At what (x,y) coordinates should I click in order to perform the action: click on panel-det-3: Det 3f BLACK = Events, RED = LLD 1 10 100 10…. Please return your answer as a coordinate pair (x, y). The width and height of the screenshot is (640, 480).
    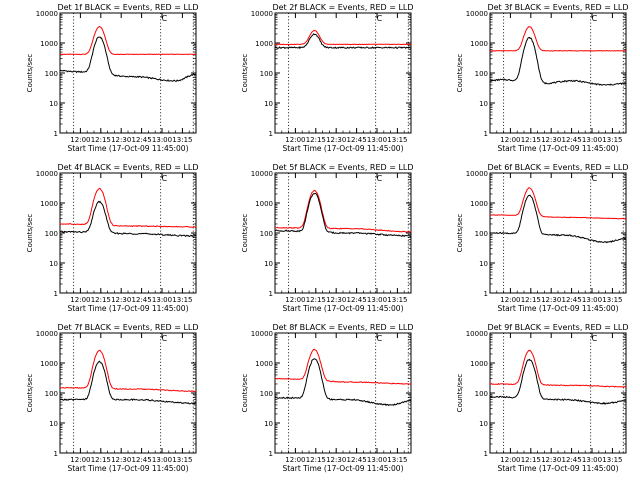
    Looking at the image, I should click on (542, 78).